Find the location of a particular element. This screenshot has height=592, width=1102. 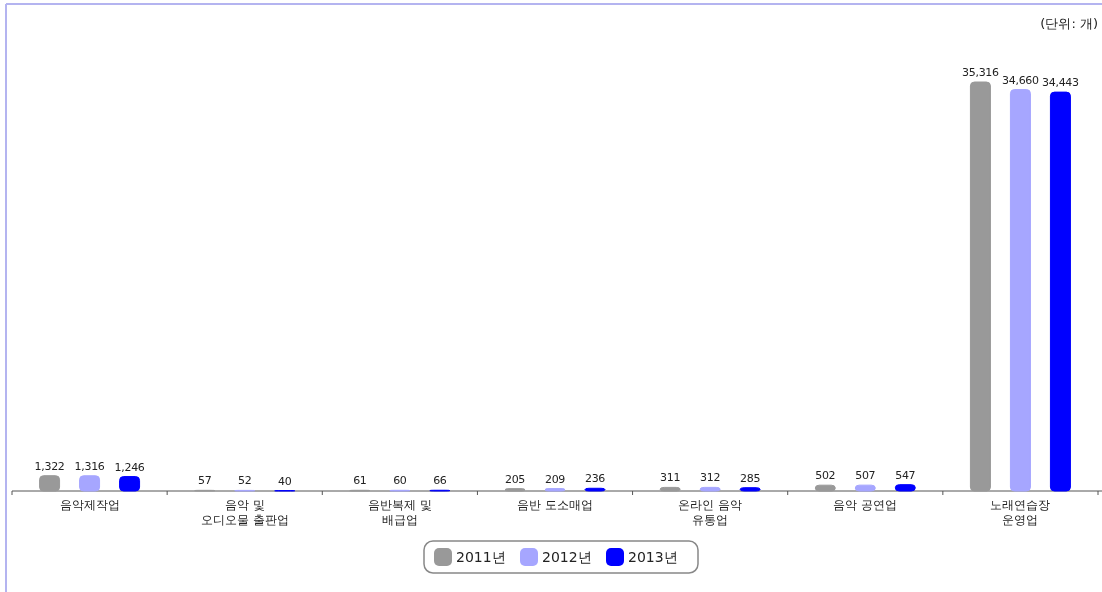

data-label: 1,246 is located at coordinates (129, 467).